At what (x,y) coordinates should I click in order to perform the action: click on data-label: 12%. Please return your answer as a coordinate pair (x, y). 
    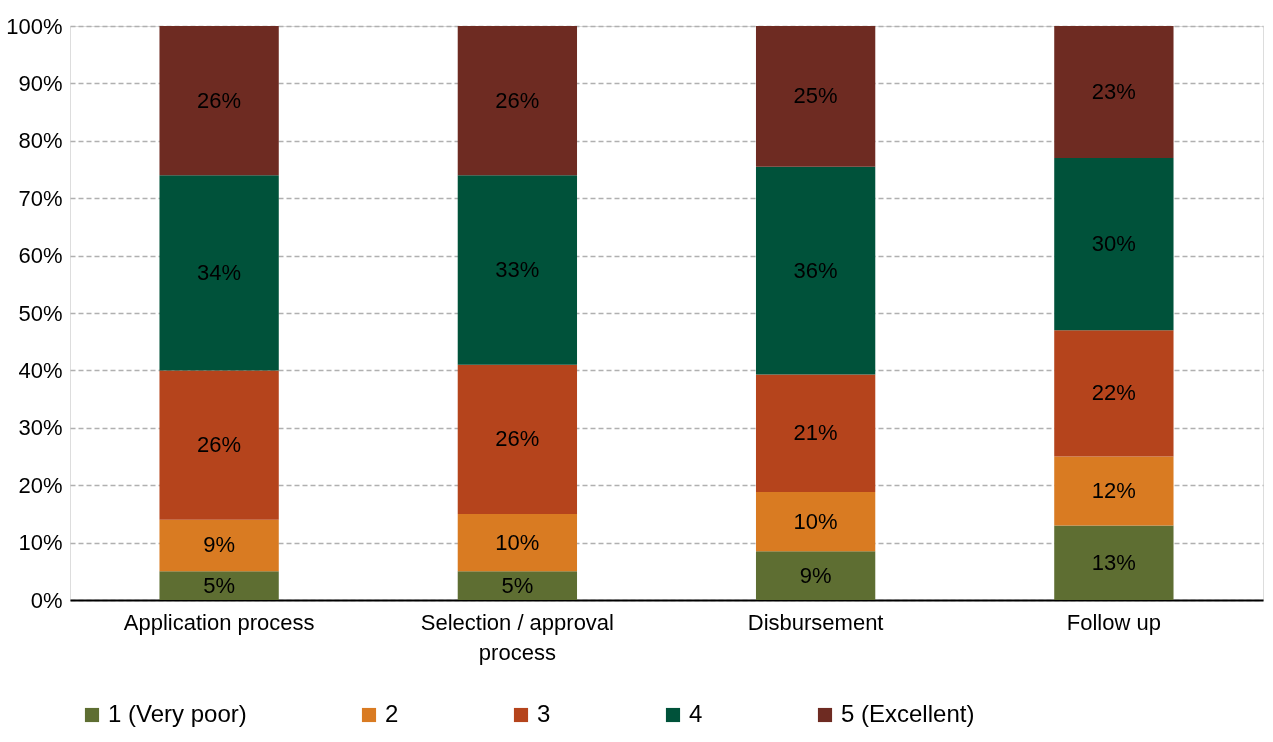
    Looking at the image, I should click on (1113, 490).